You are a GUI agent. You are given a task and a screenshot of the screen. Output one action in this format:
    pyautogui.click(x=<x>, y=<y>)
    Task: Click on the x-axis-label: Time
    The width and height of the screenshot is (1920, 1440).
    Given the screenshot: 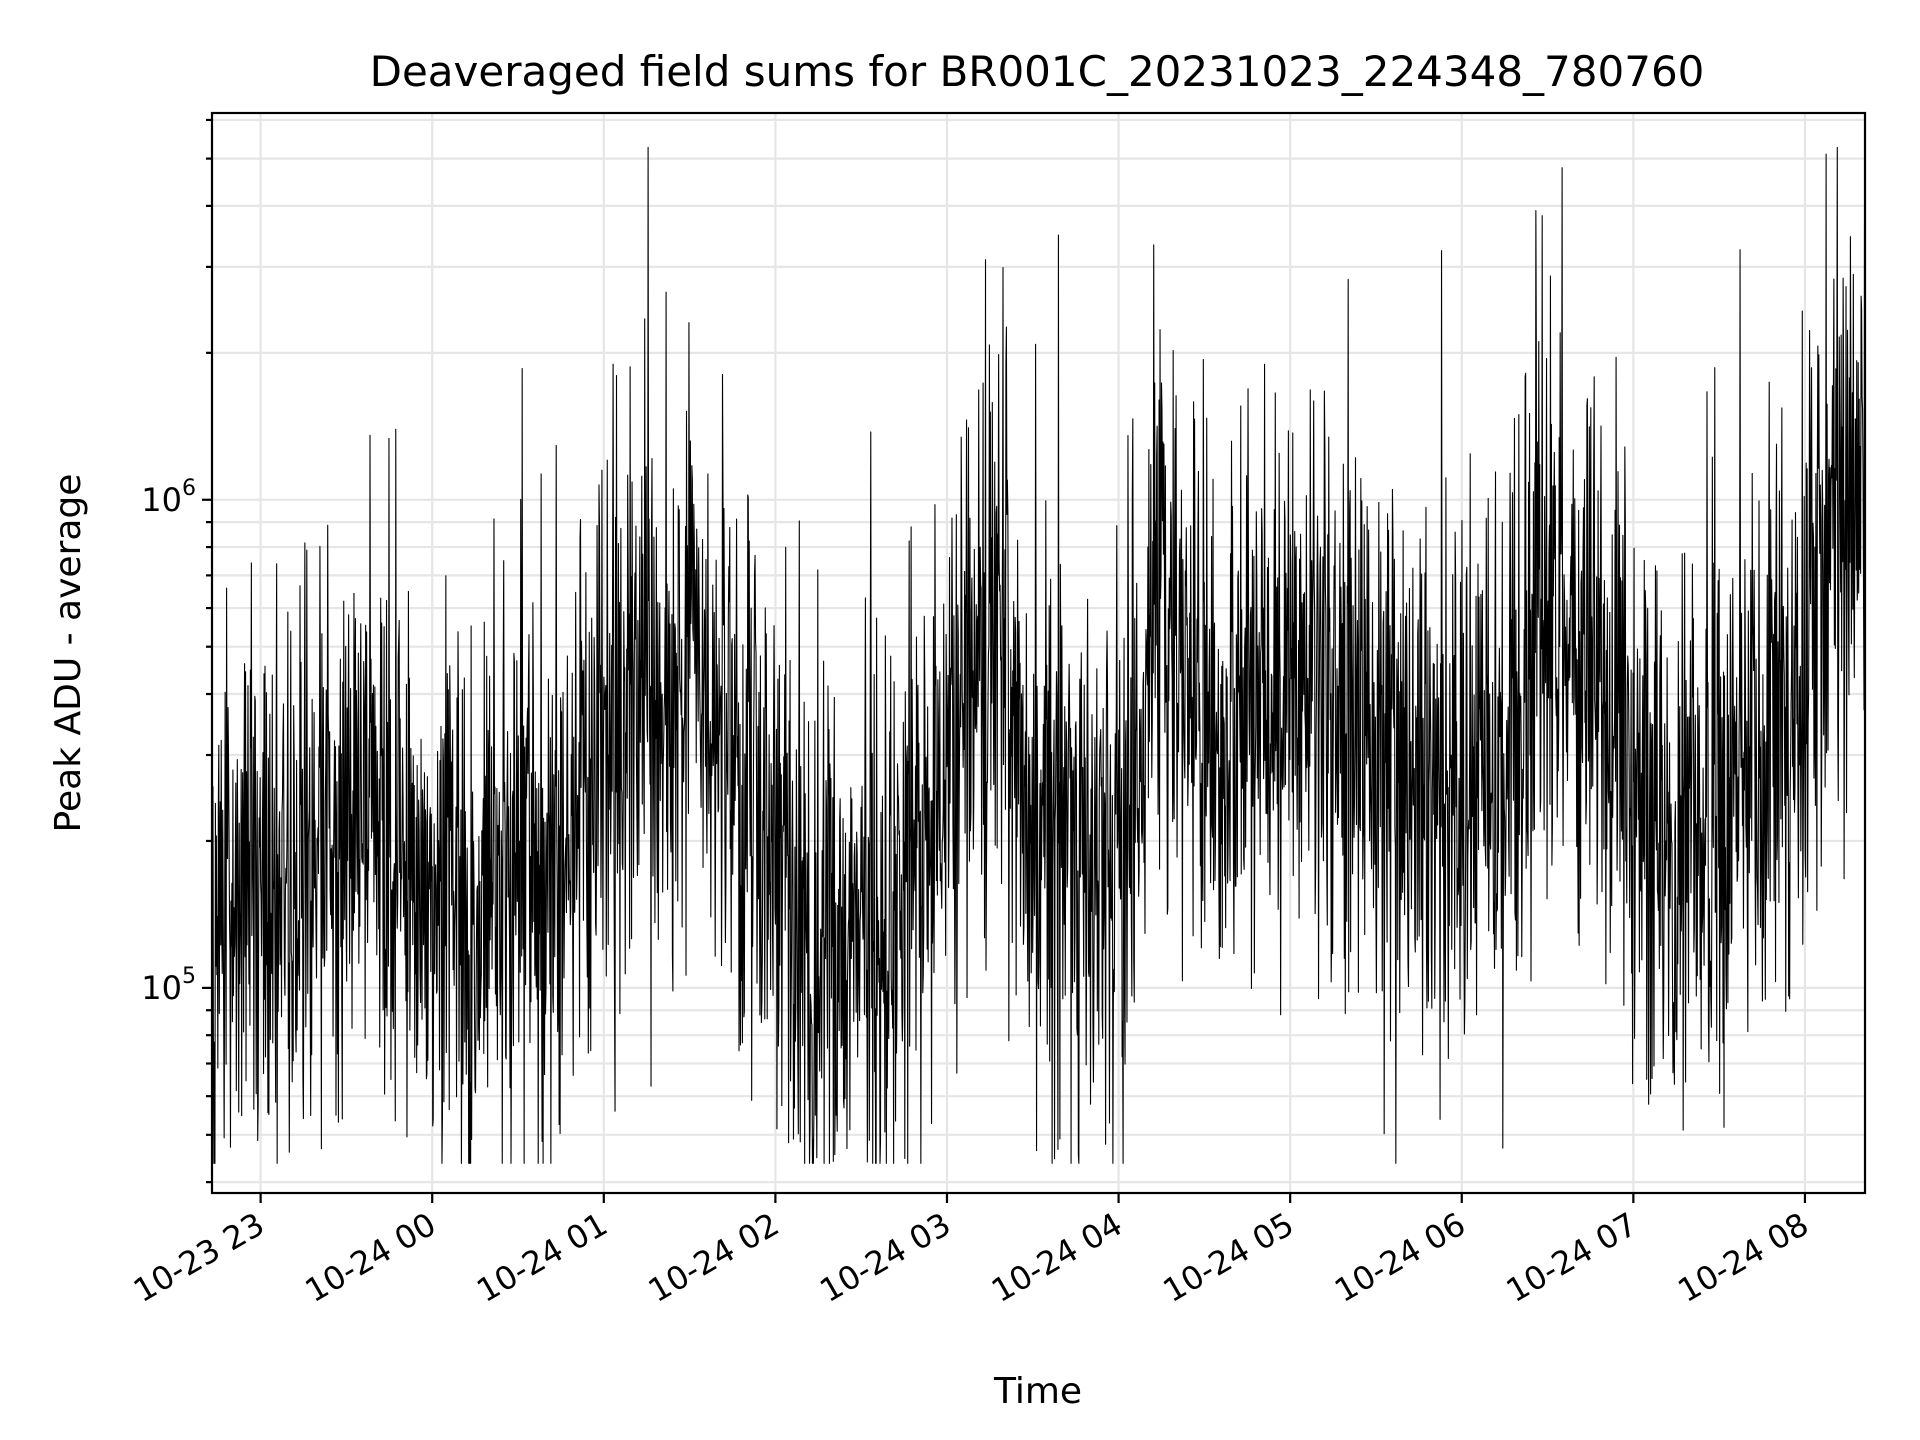 What is the action you would take?
    pyautogui.click(x=1037, y=1391)
    